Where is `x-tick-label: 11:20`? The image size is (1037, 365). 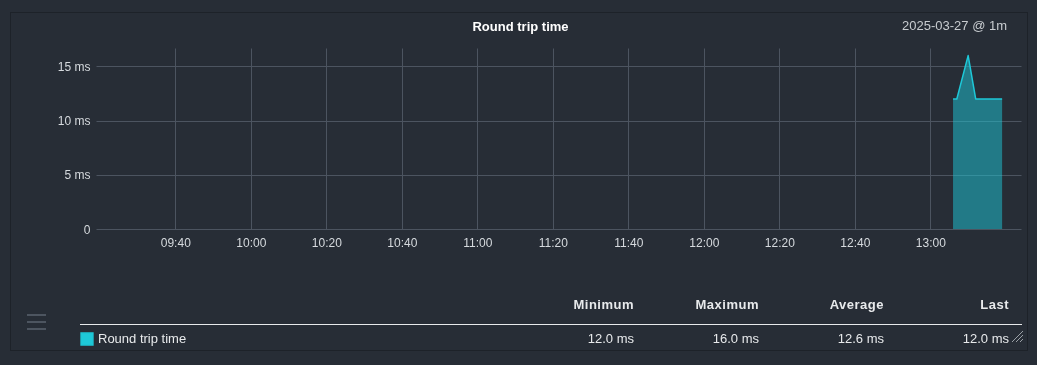 x-tick-label: 11:20 is located at coordinates (553, 242).